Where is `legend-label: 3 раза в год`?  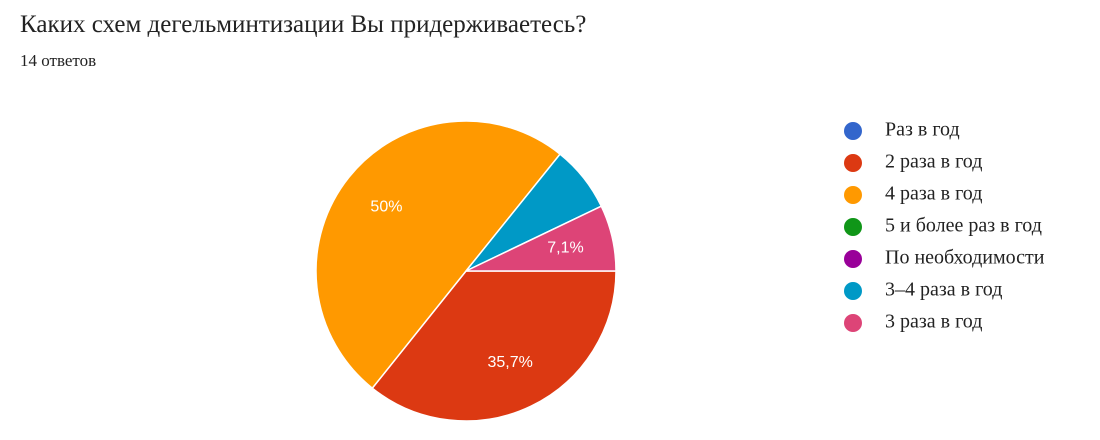
legend-label: 3 раза в год is located at coordinates (933, 322).